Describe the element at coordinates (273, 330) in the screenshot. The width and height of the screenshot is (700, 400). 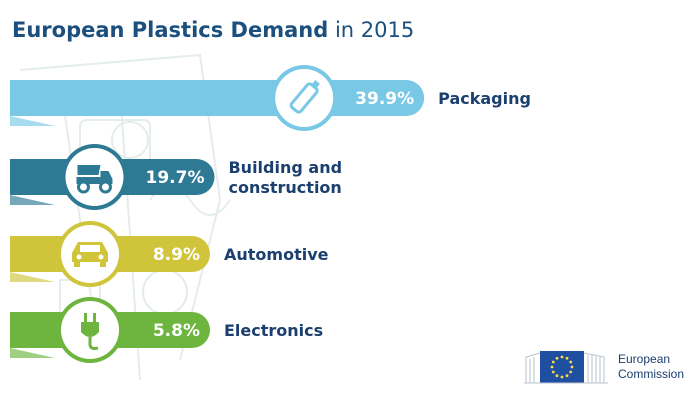
I see `category-label: Electronics` at that location.